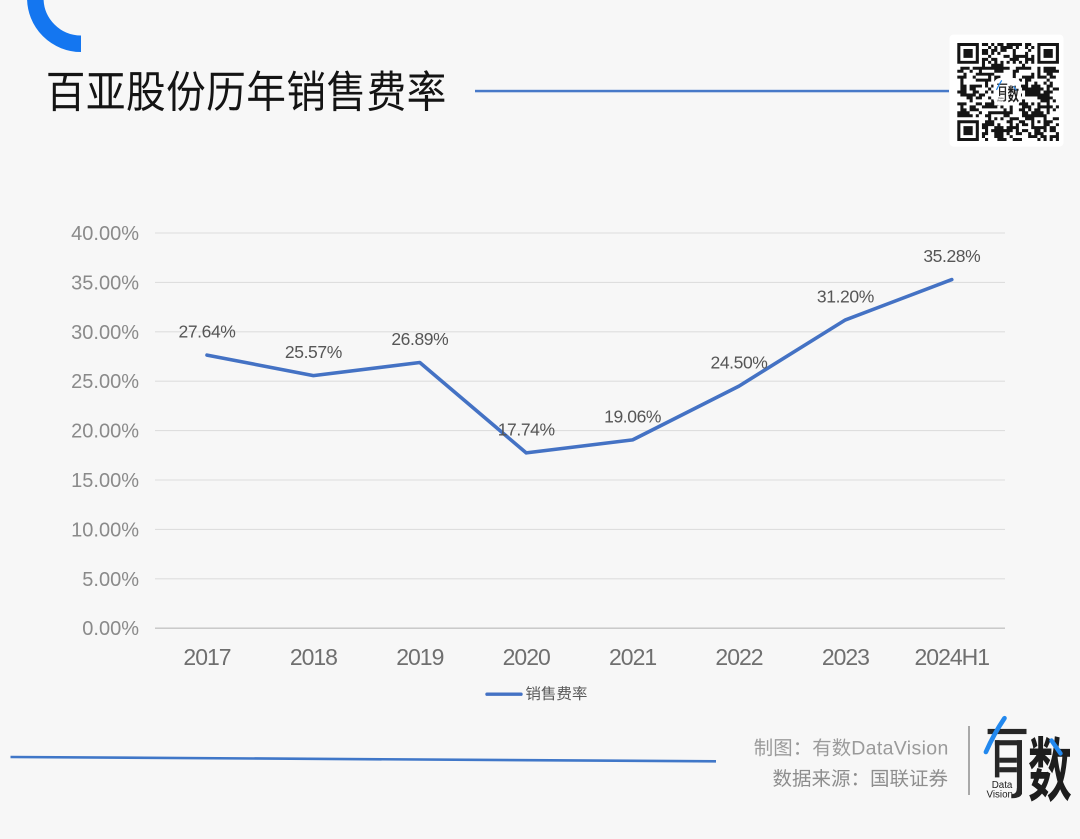 The image size is (1080, 839). What do you see at coordinates (526, 657) in the screenshot?
I see `svg-text: 2020` at bounding box center [526, 657].